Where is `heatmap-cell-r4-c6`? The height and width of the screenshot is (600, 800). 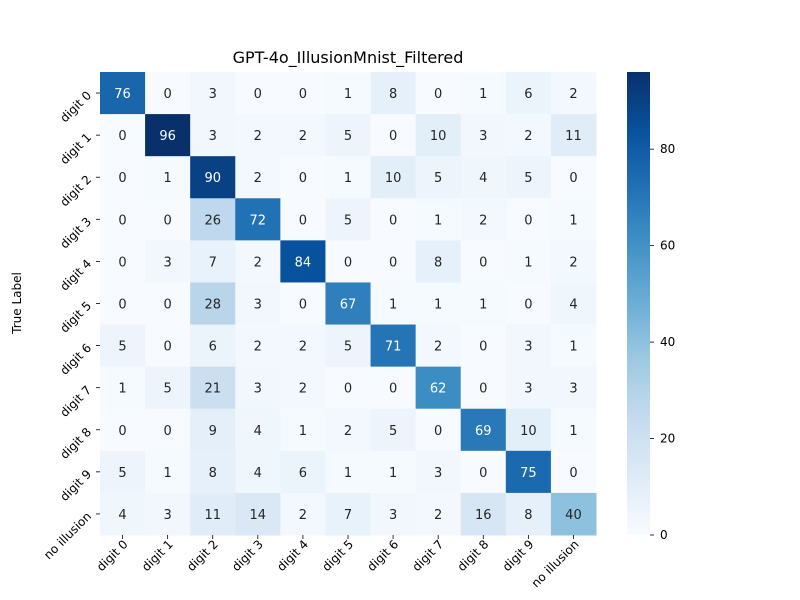
heatmap-cell-r4-c6 is located at coordinates (393, 261).